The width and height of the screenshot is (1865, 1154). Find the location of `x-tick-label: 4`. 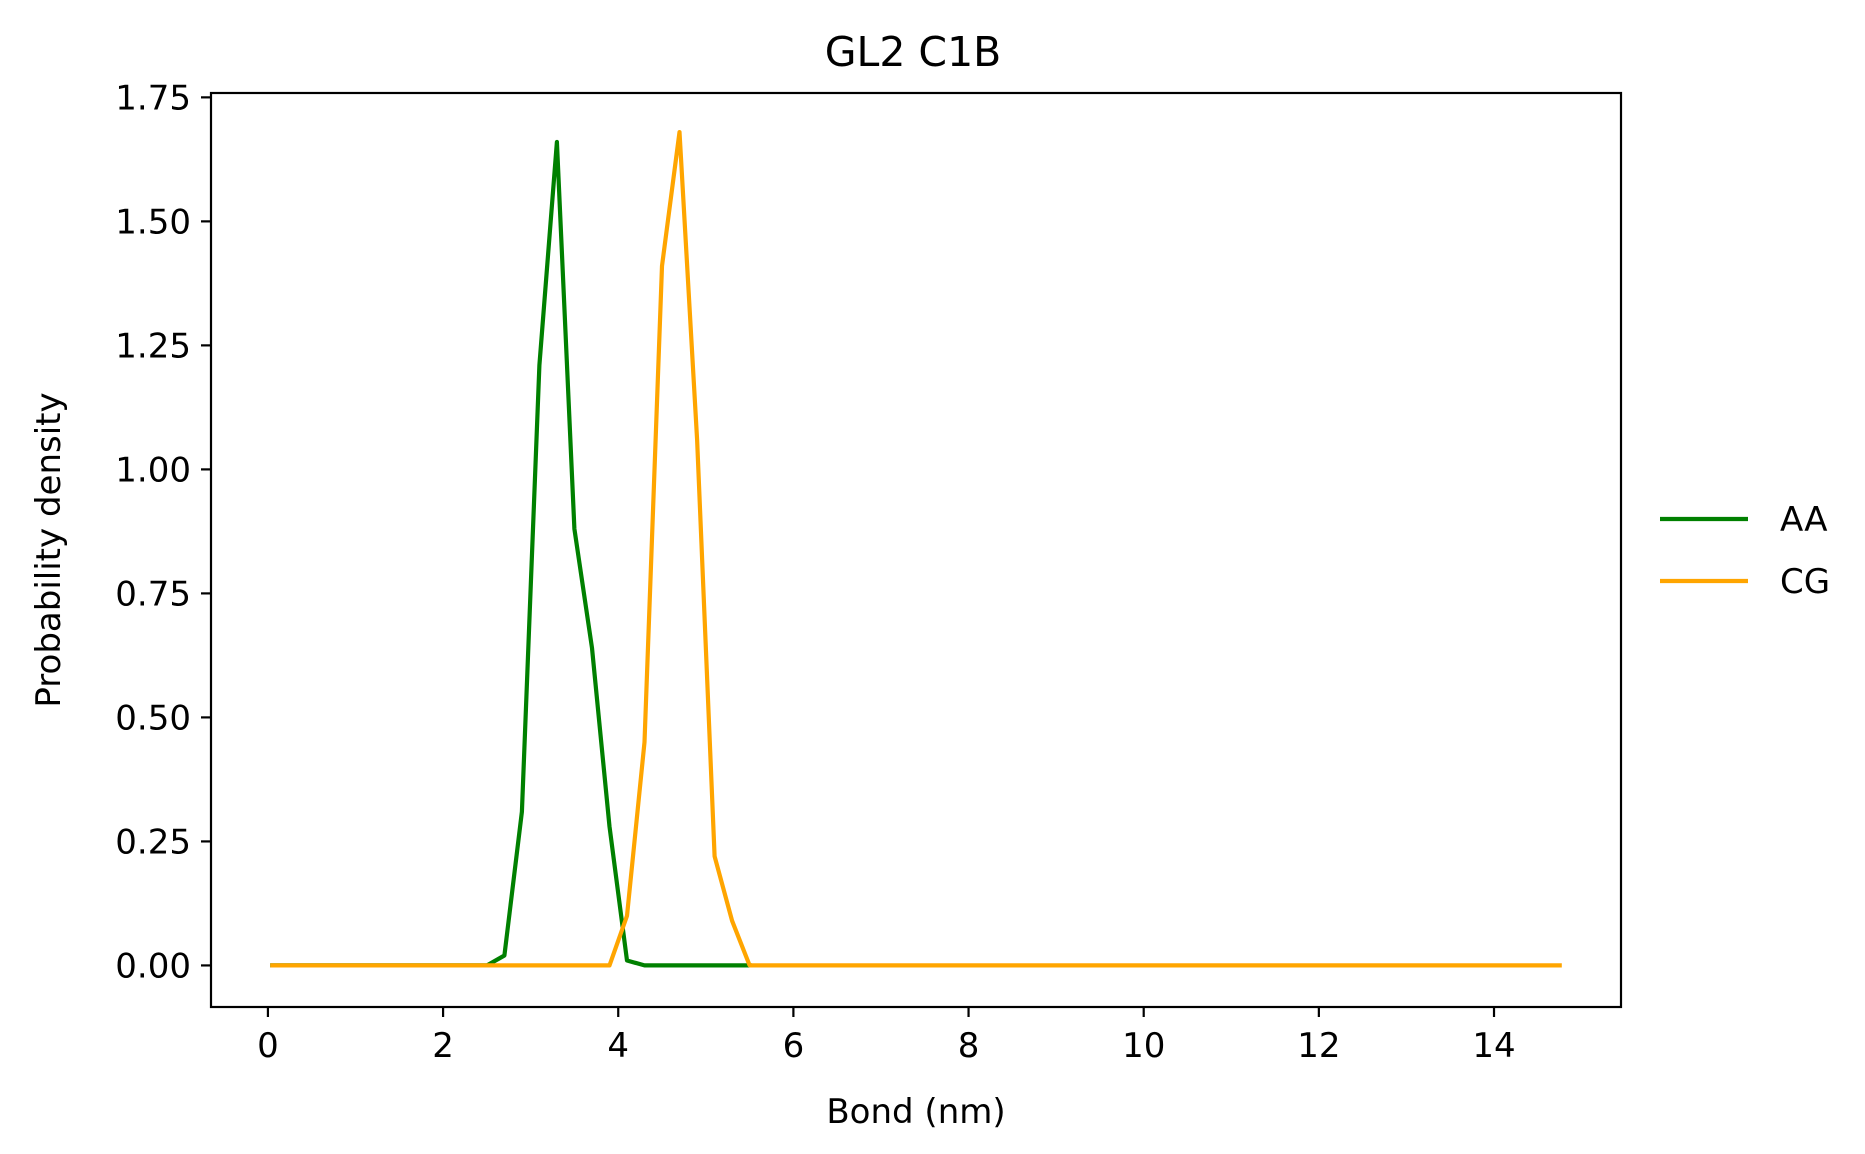

x-tick-label: 4 is located at coordinates (618, 1046).